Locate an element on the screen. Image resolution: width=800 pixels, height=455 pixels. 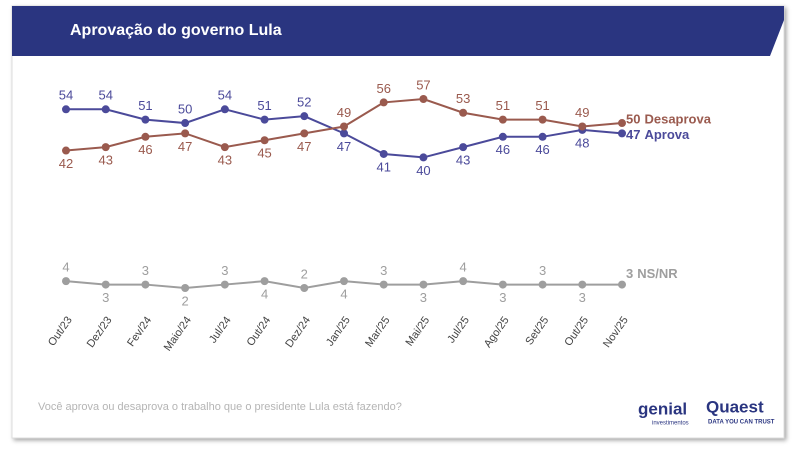
logo-genial: genial is located at coordinates (662, 408).